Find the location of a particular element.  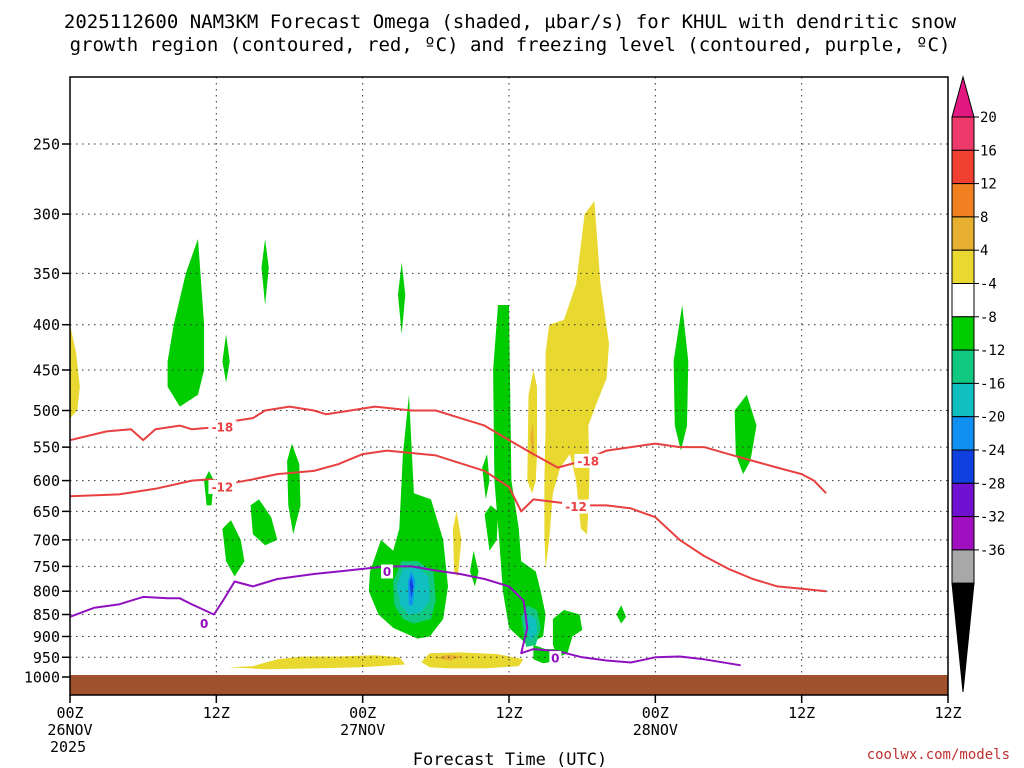

contour-label-1-1: -12 is located at coordinates (576, 507).